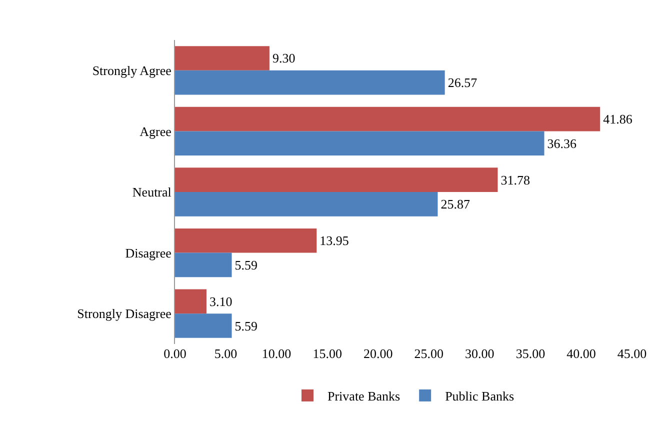 This screenshot has height=422, width=672. I want to click on data-label: 3.10, so click(220, 301).